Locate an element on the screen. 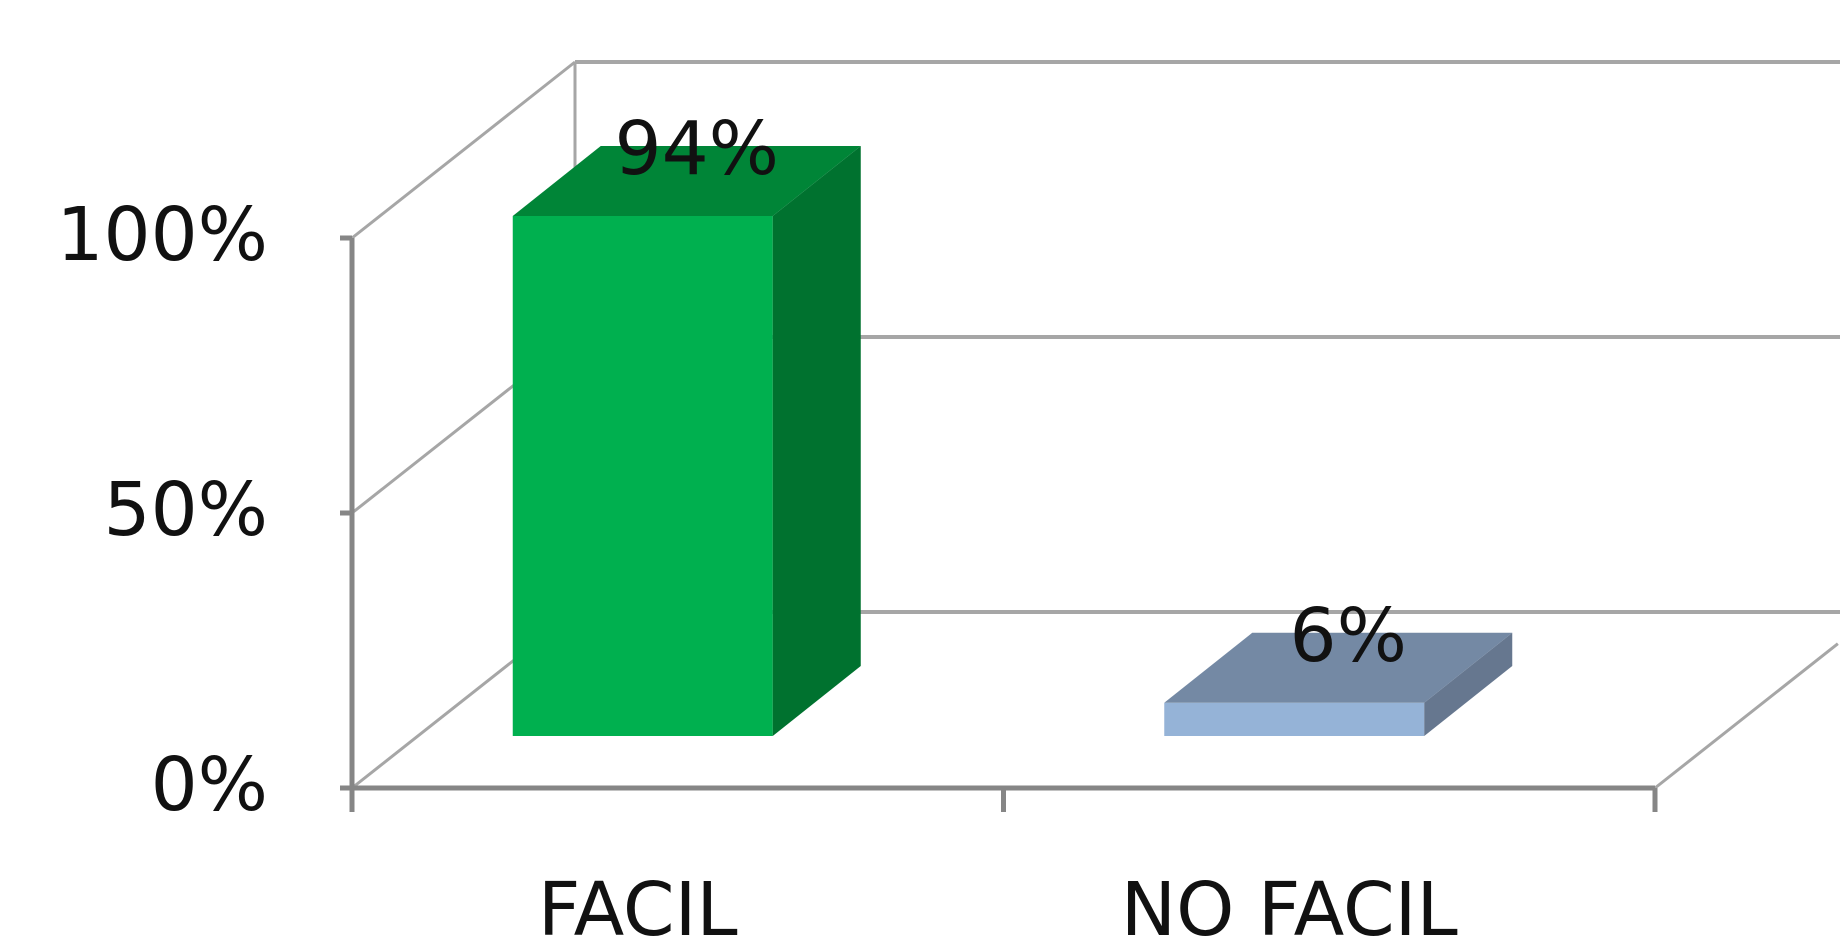  data-label: 94% is located at coordinates (697, 149).